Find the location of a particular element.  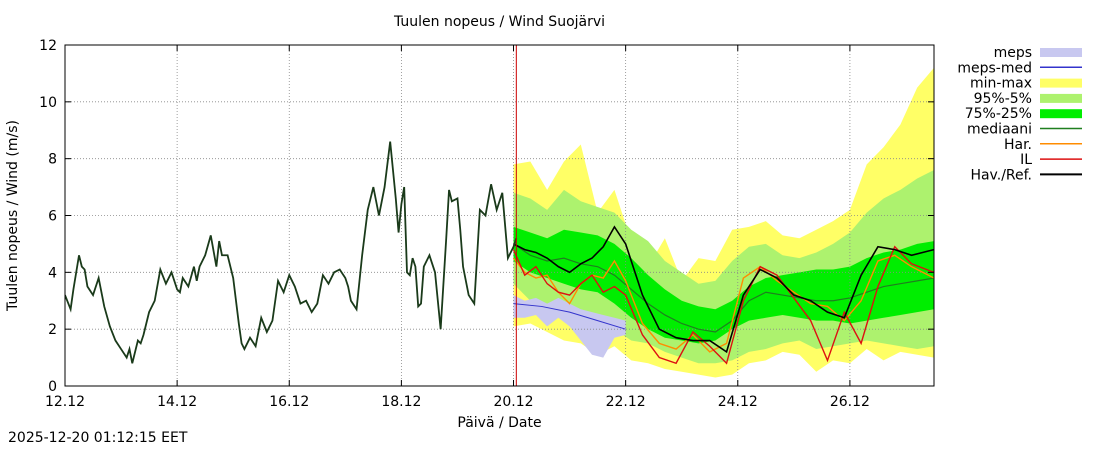

timestamp: 2025-12-20 01:12:15 EET is located at coordinates (98, 438).